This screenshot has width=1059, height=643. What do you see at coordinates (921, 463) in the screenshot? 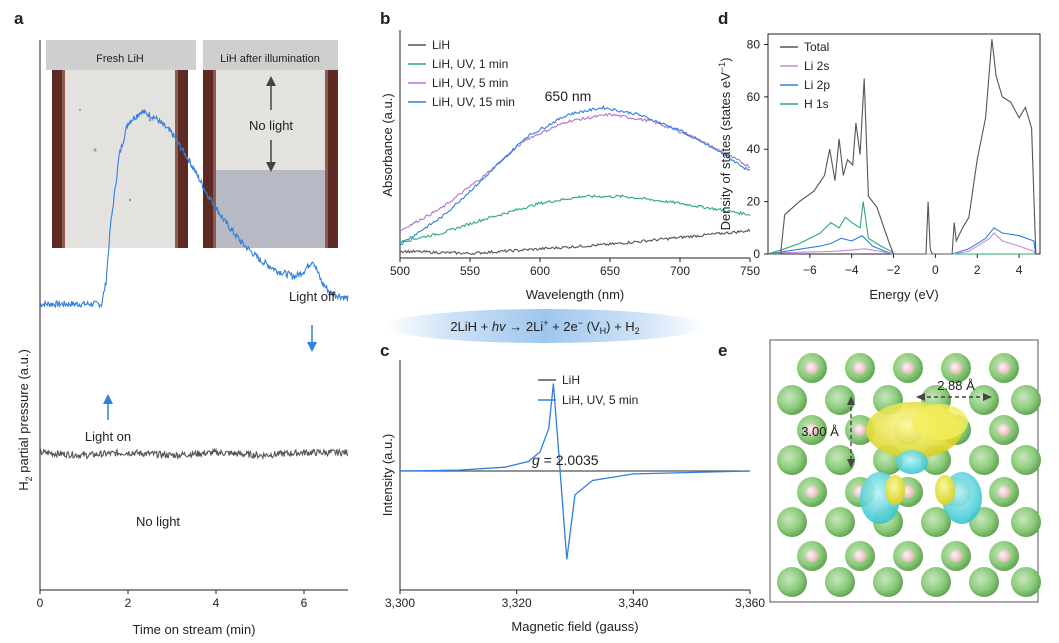
I see `charge-density-lobes` at bounding box center [921, 463].